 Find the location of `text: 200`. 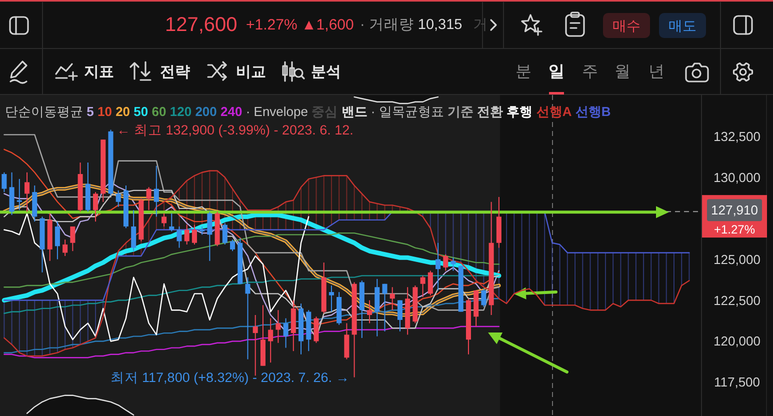

text: 200 is located at coordinates (206, 111).